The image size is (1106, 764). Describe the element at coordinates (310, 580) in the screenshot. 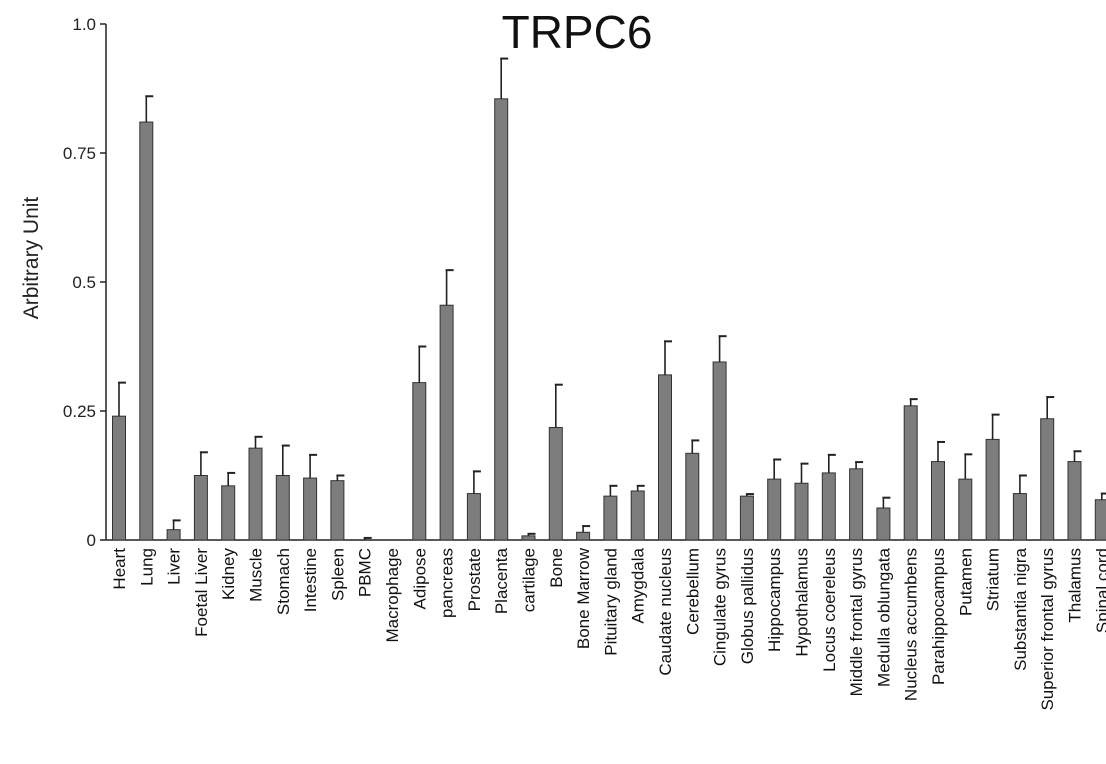

I see `category-label: Intestine` at that location.